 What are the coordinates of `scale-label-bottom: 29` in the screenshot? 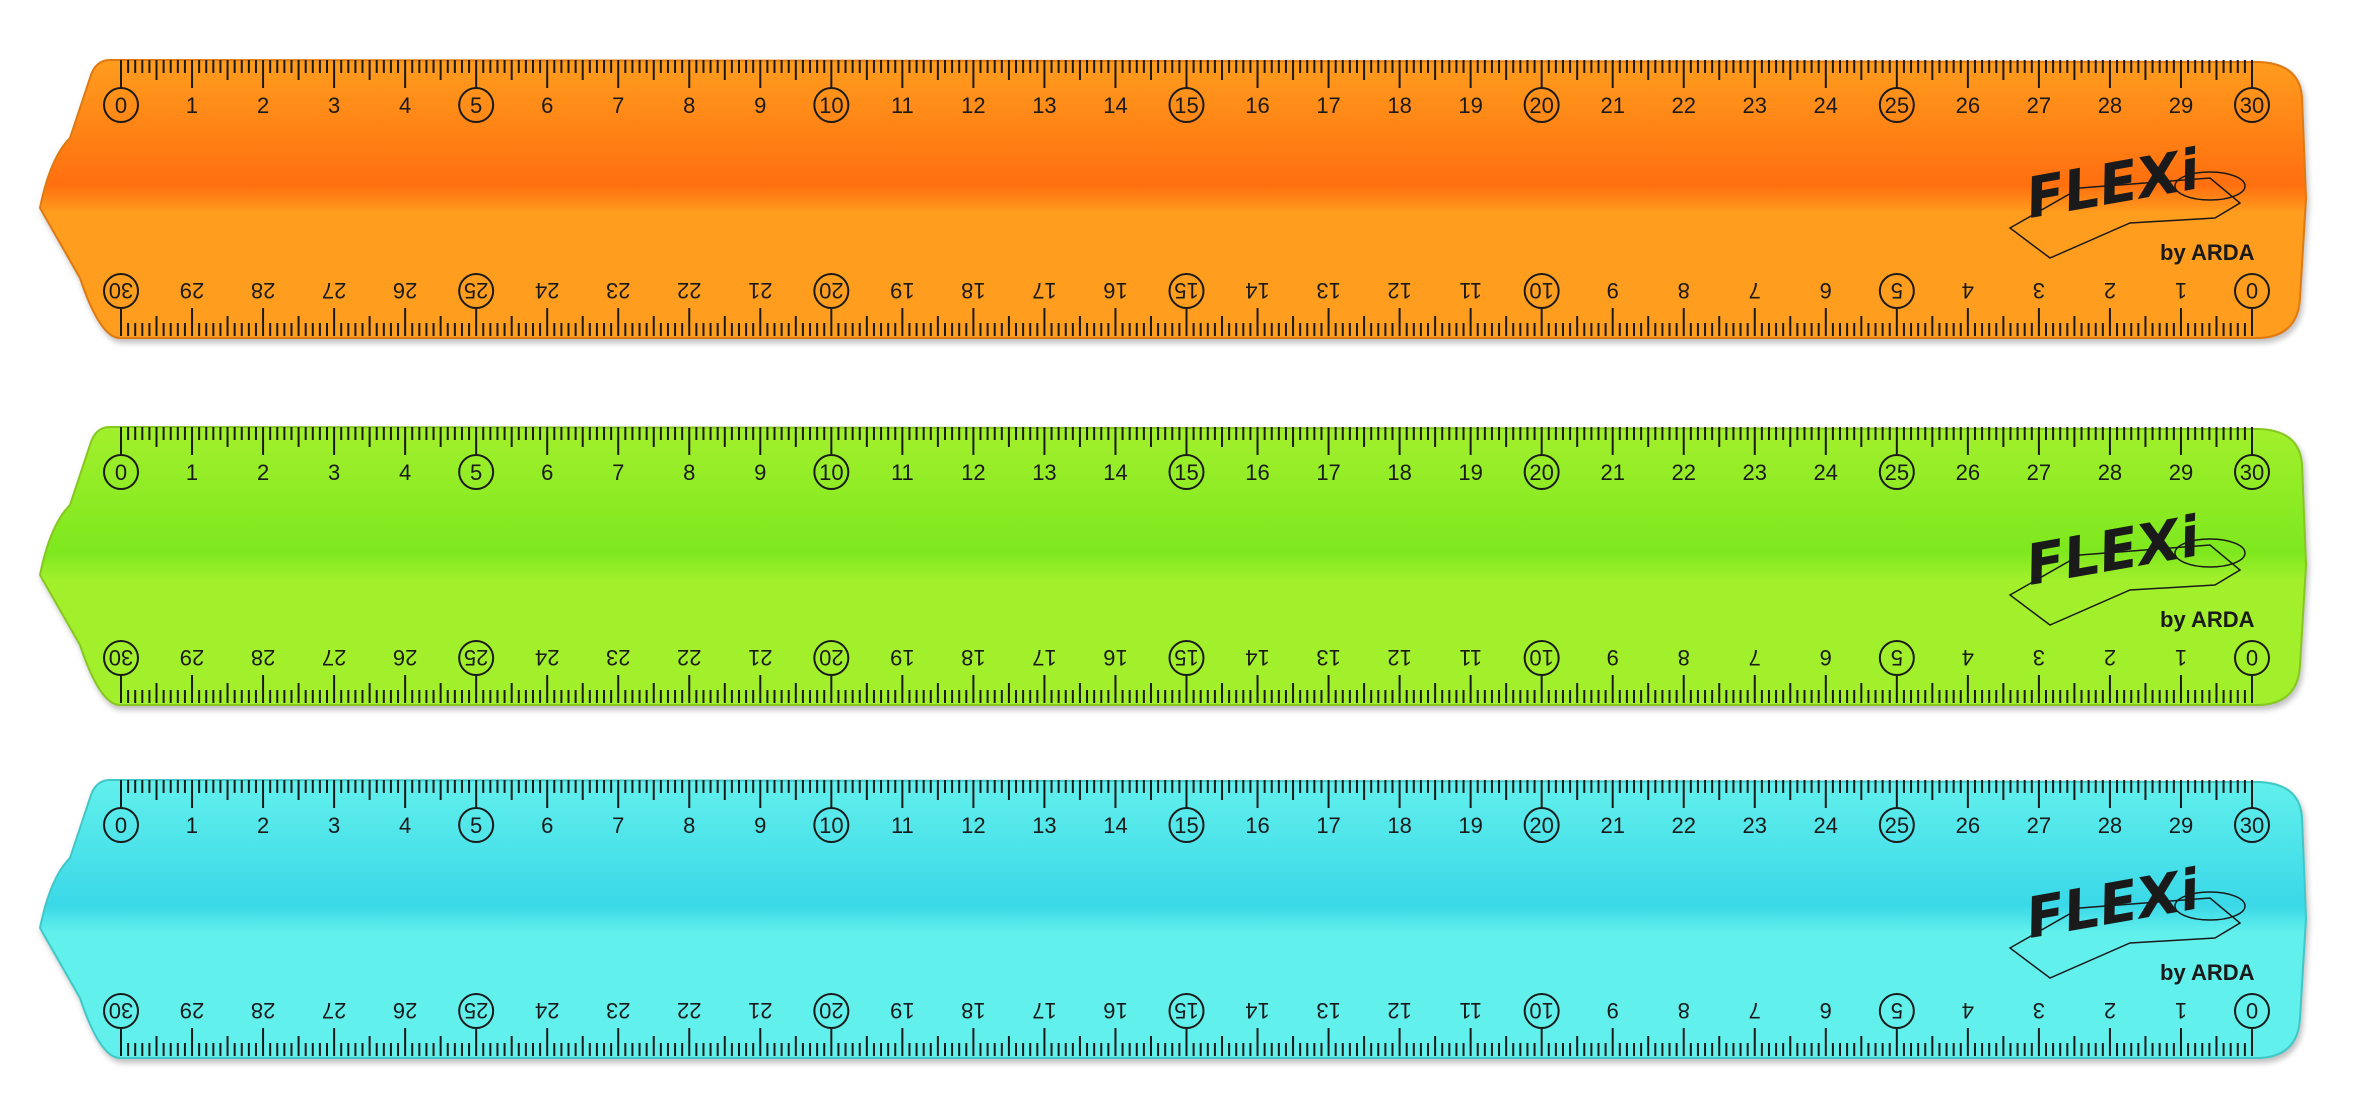 It's located at (192, 657).